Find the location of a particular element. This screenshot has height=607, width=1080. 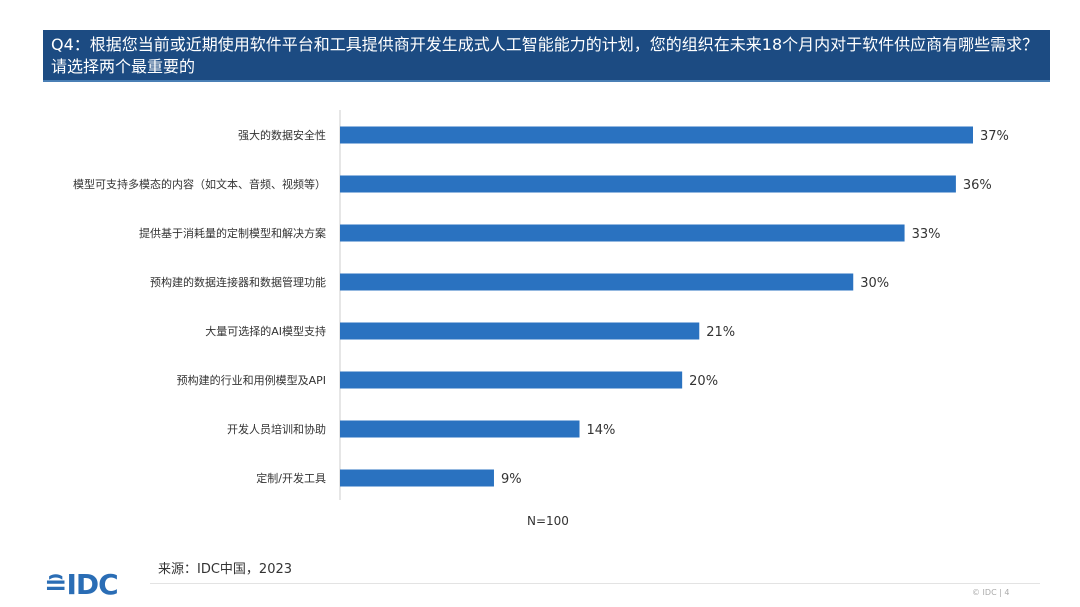

category-label: 提供基于消耗量的定制模型和解决方案 is located at coordinates (232, 233).